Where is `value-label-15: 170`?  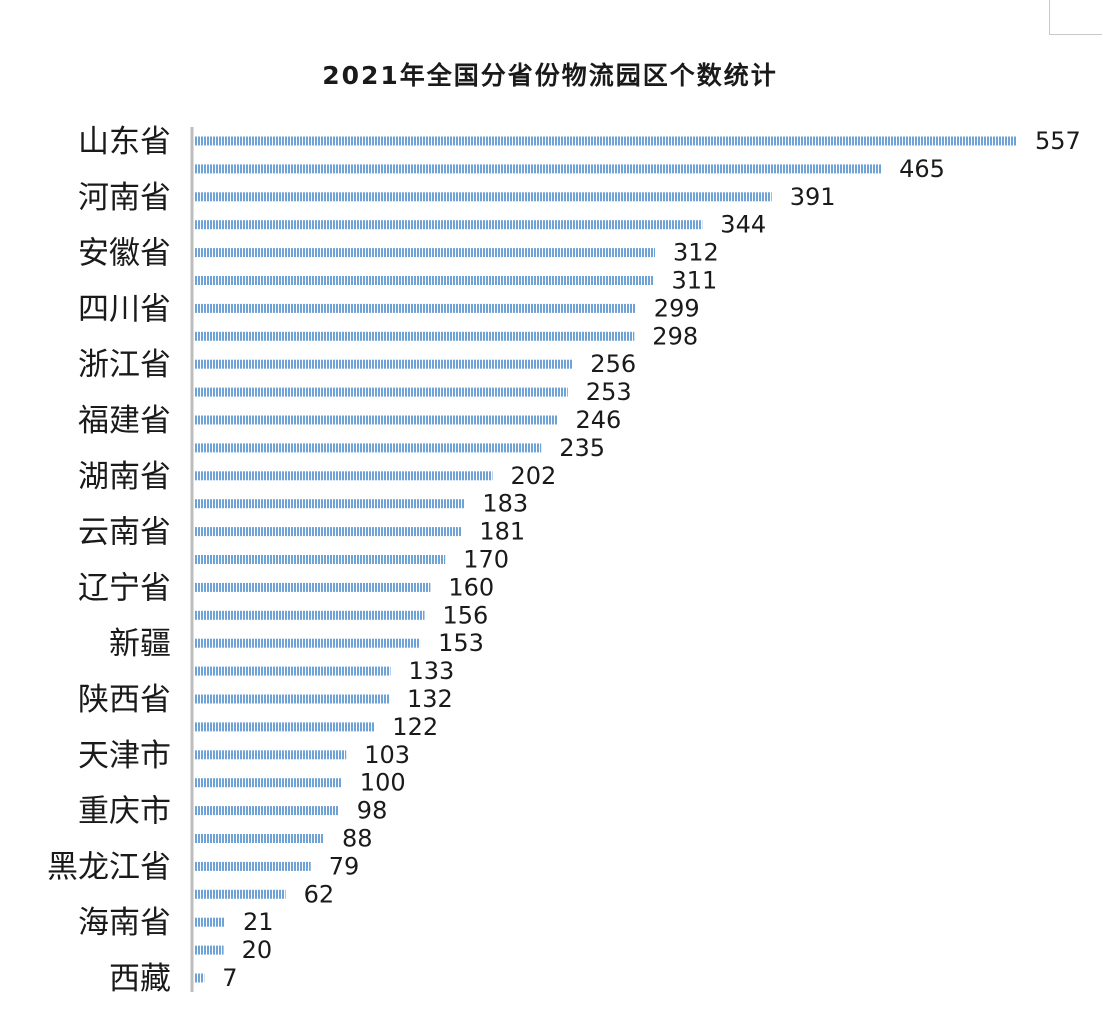
value-label-15: 170 is located at coordinates (486, 560).